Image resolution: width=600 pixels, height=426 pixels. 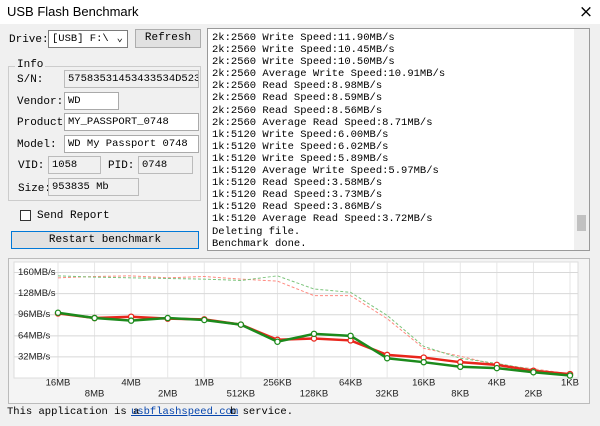 What do you see at coordinates (80, 39) in the screenshot?
I see `drive-value: [USB] F:\` at bounding box center [80, 39].